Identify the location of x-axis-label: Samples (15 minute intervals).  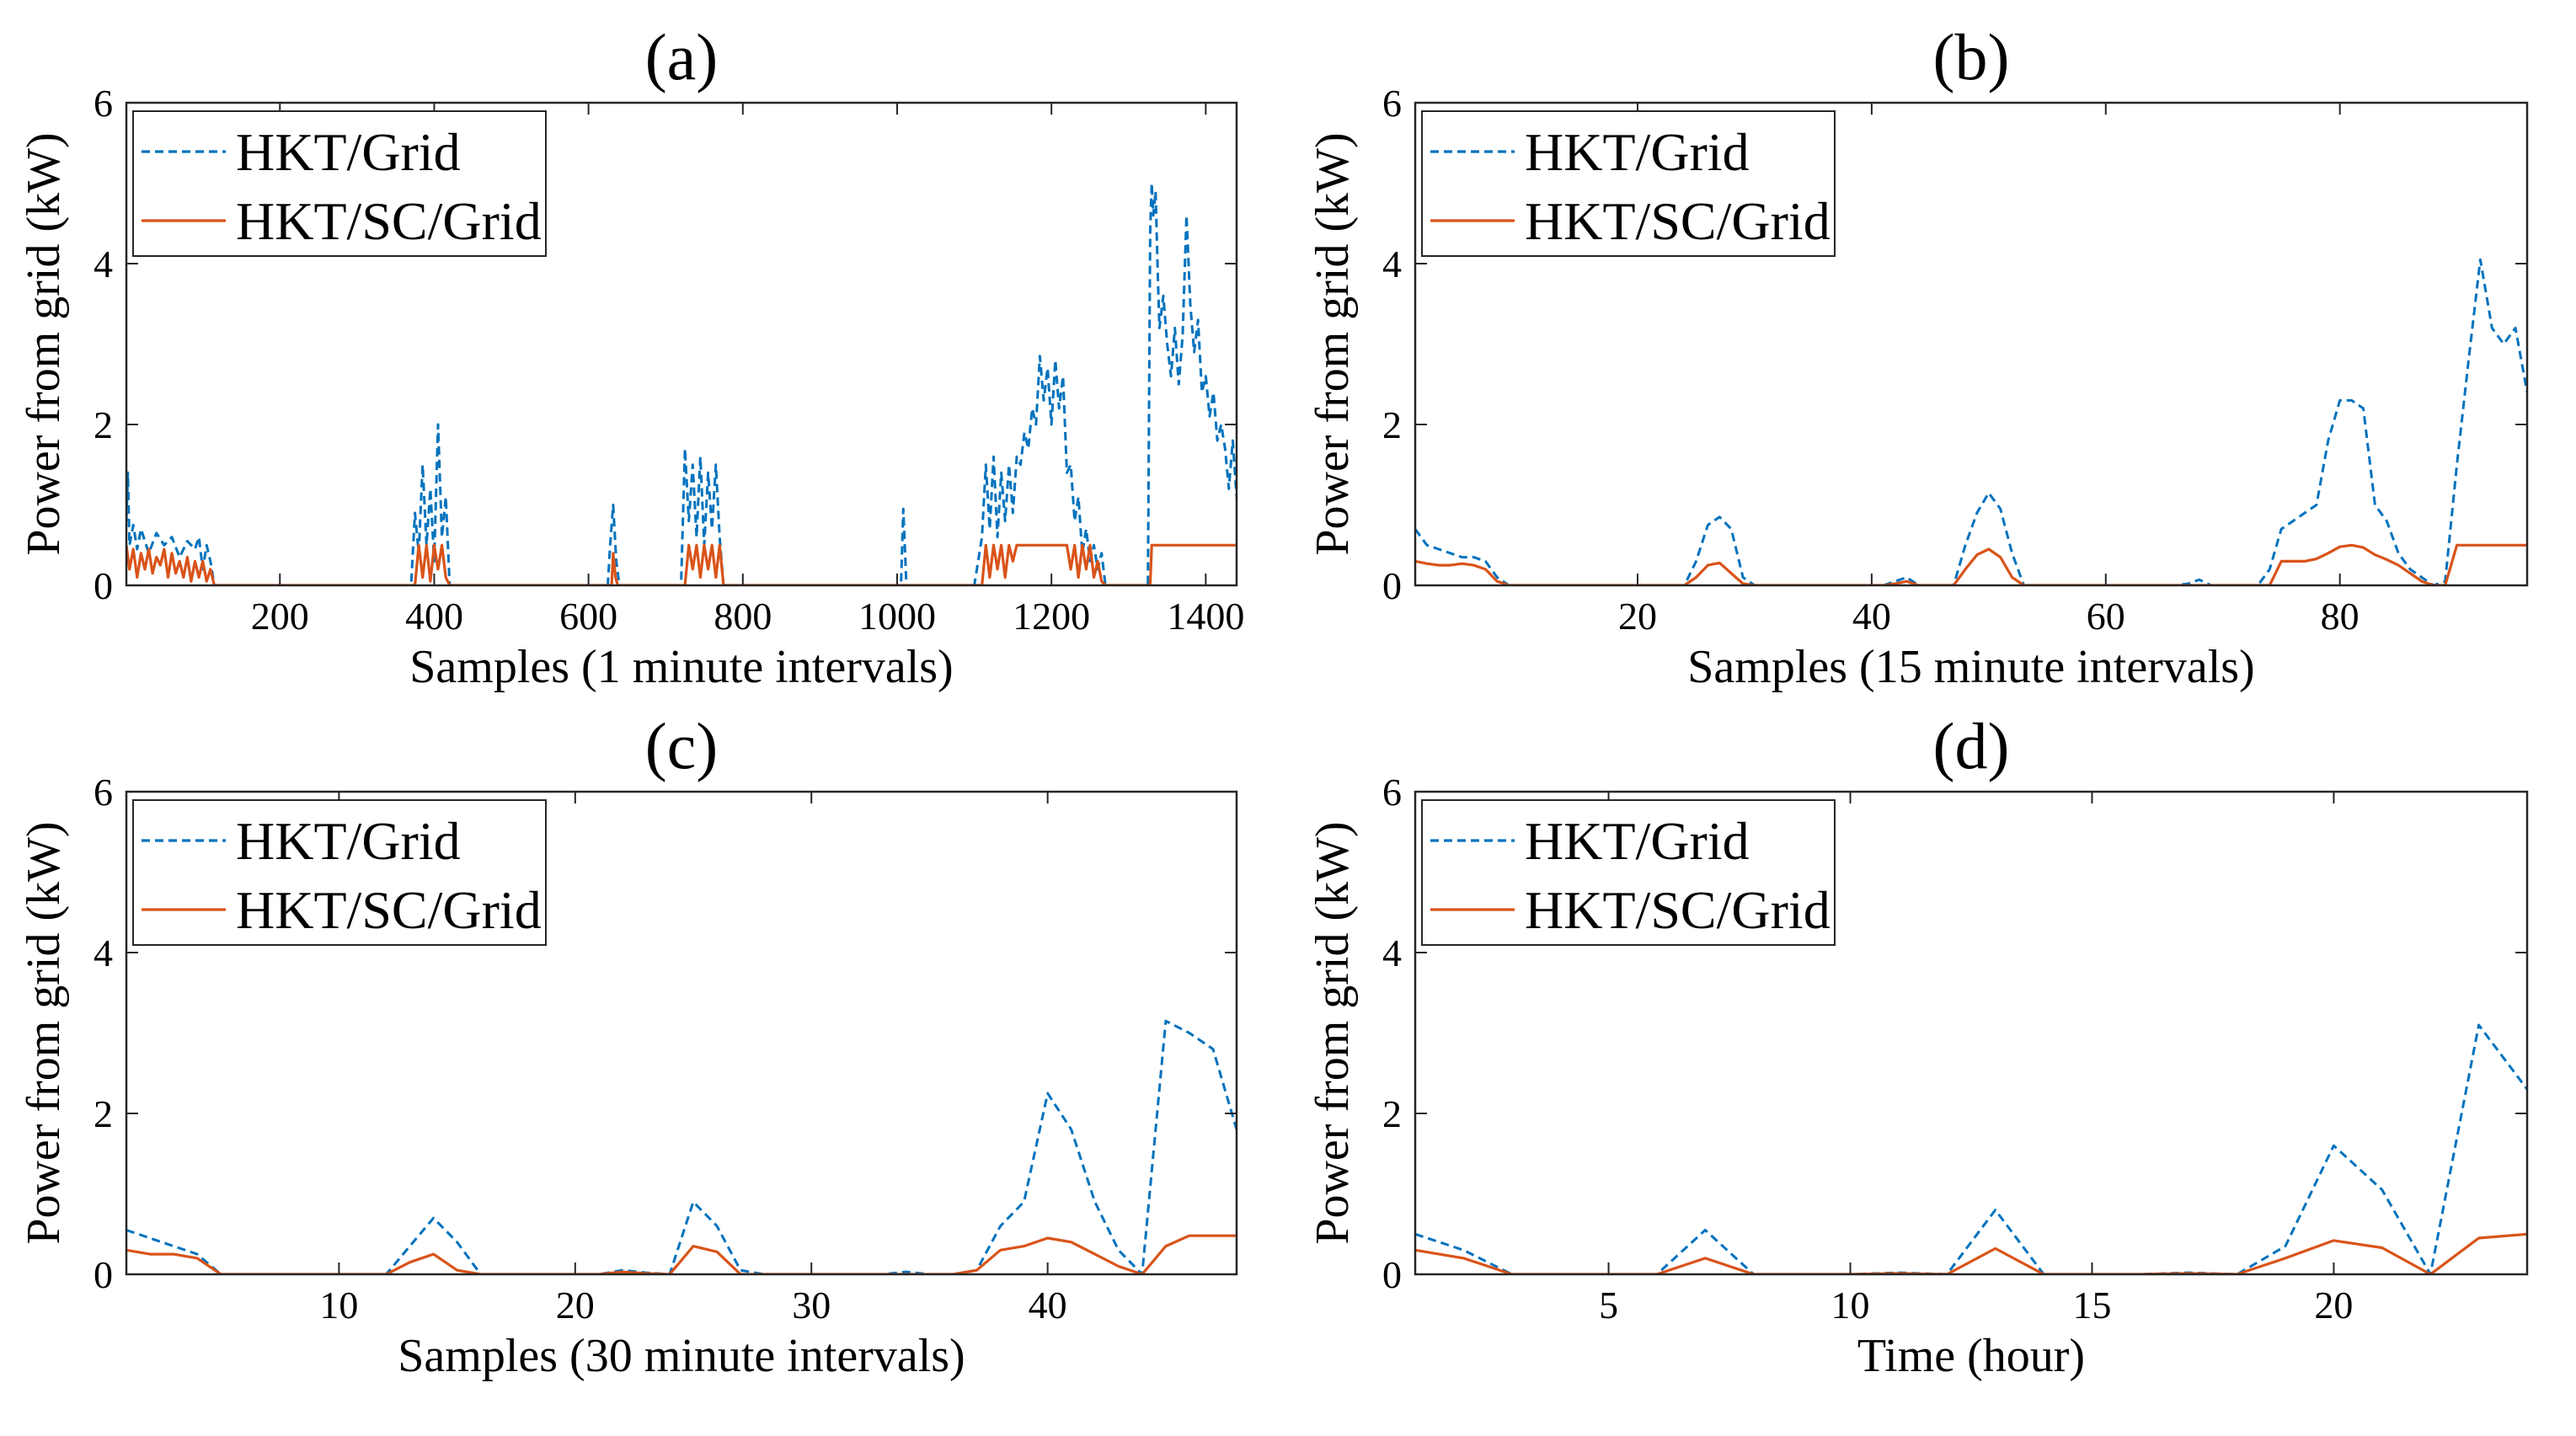
(1970, 667).